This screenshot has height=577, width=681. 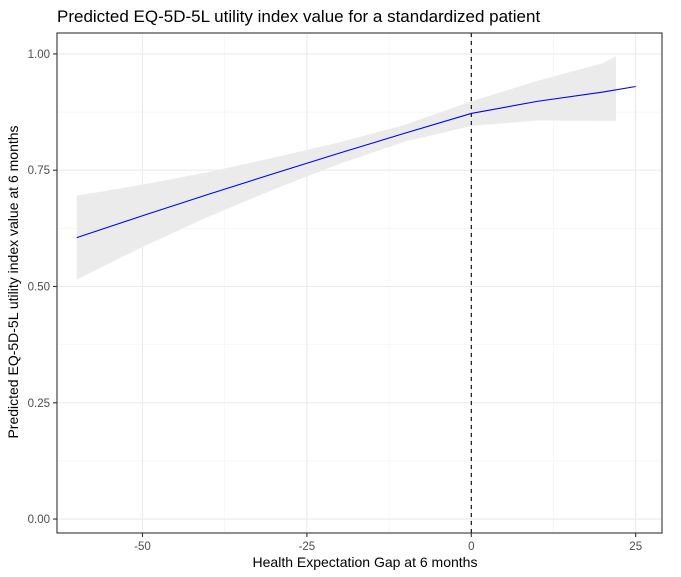 I want to click on x-tick-label: -25, so click(x=307, y=547).